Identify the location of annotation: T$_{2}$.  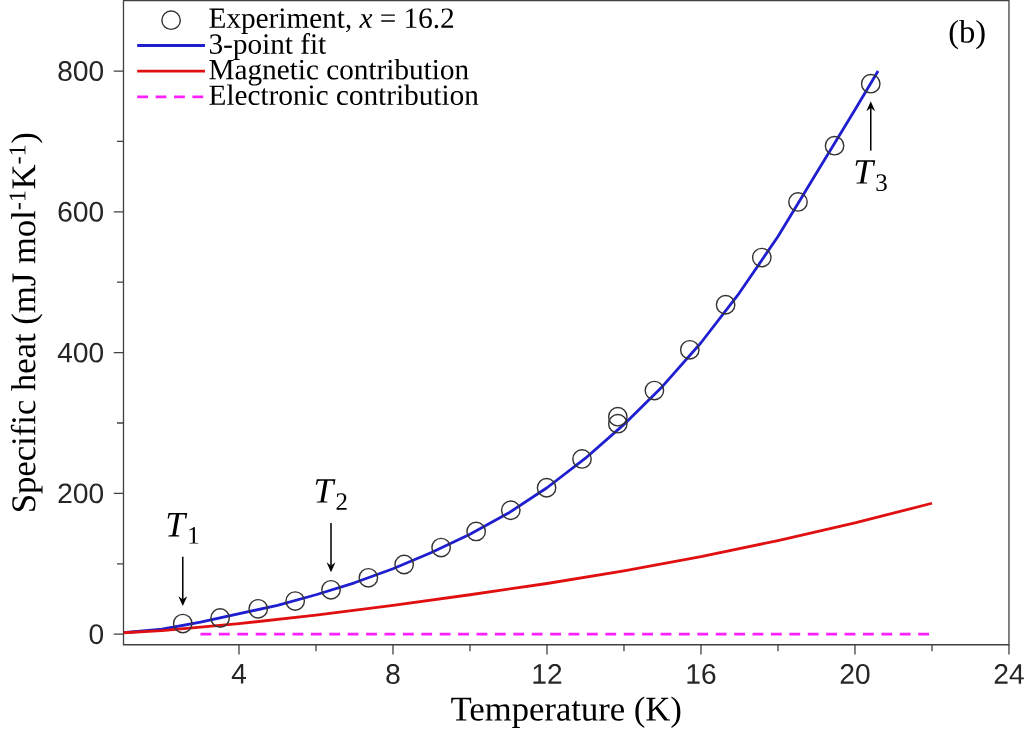
(331, 494).